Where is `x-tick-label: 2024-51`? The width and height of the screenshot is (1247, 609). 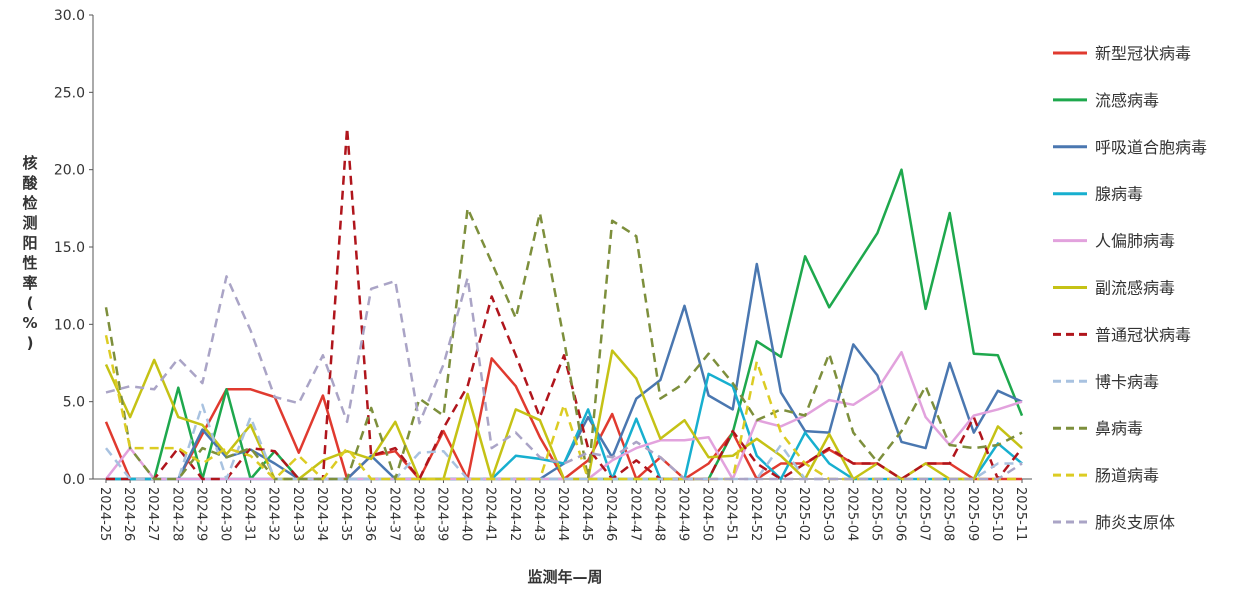 x-tick-label: 2024-51 is located at coordinates (731, 514).